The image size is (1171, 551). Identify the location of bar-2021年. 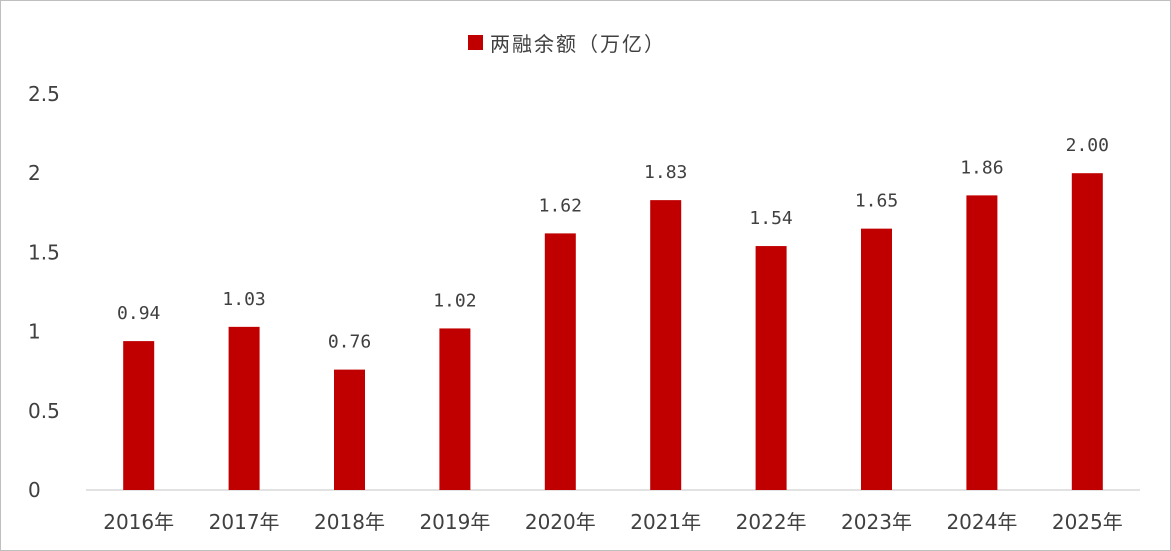
(666, 345).